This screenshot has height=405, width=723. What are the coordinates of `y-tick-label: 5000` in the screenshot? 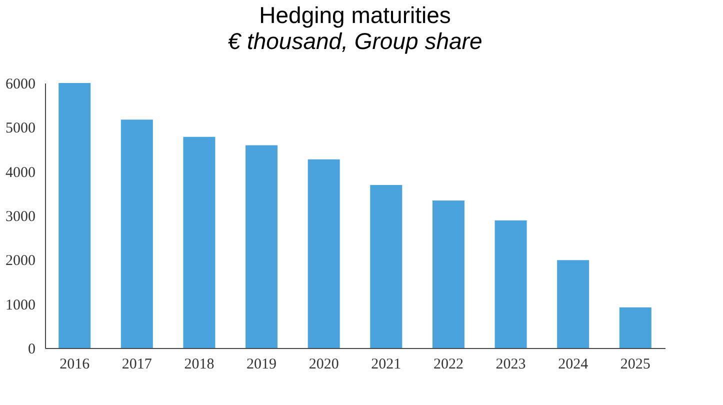 It's located at (21, 128).